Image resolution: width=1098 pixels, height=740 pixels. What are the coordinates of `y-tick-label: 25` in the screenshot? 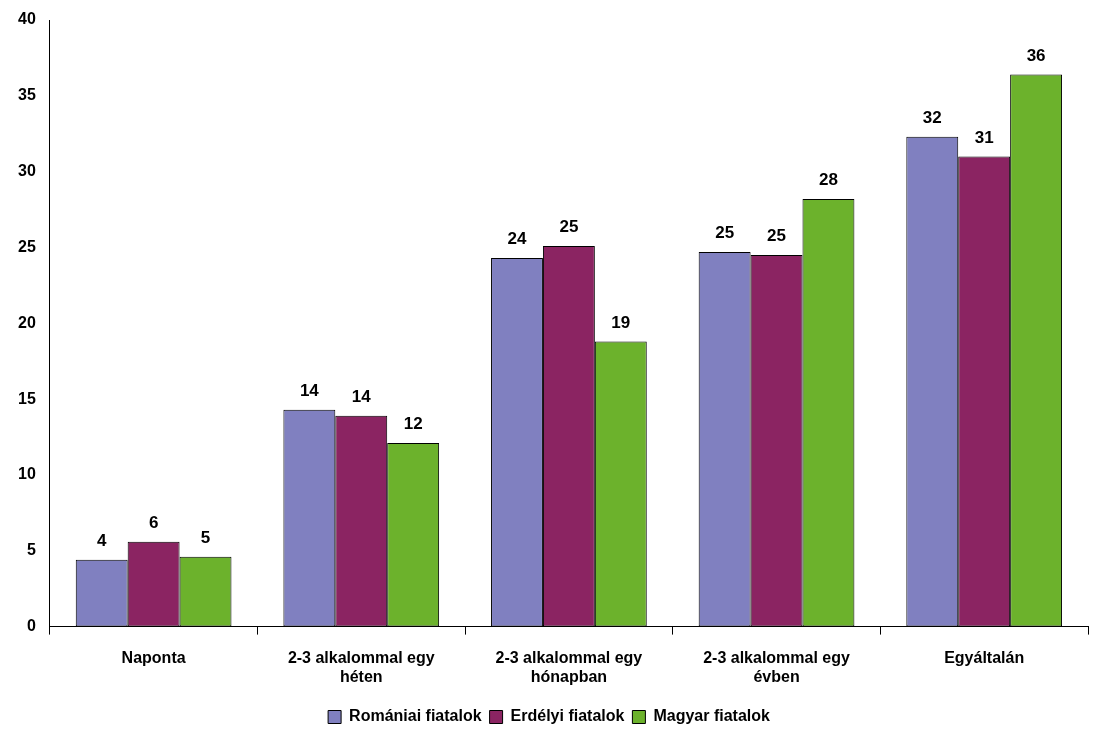 It's located at (27, 246).